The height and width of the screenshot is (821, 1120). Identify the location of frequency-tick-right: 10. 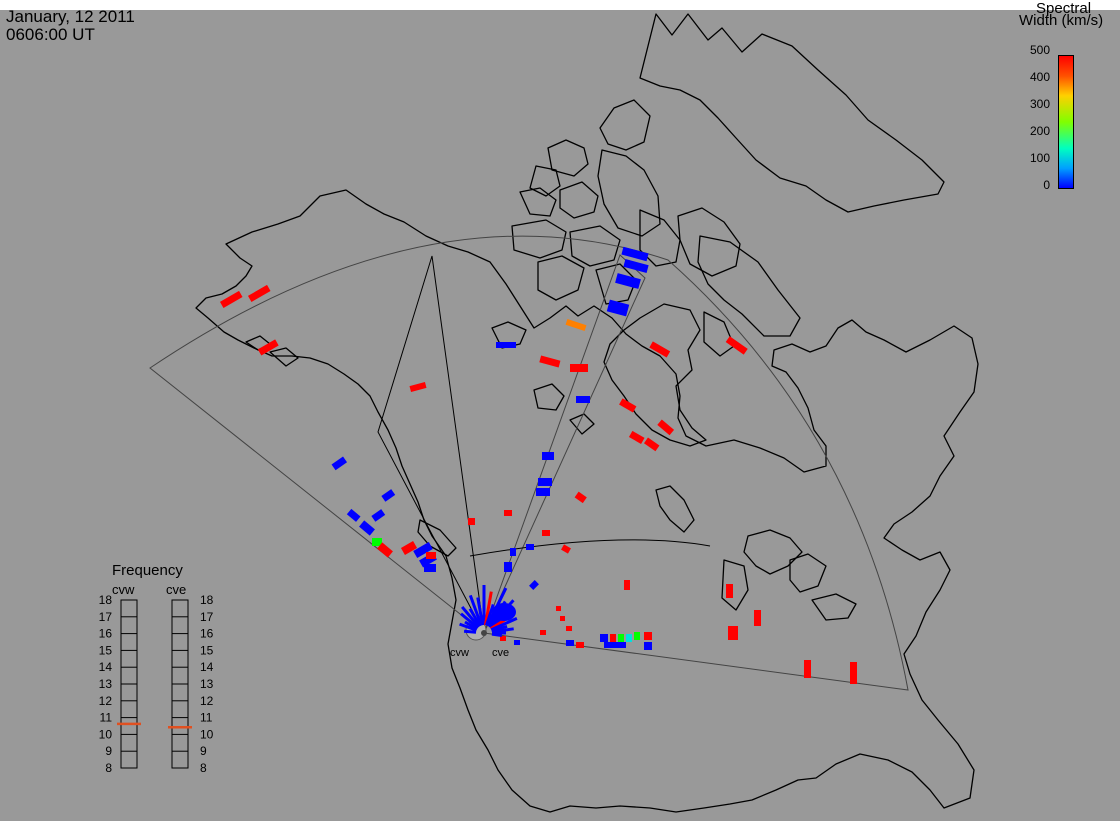
(207, 734).